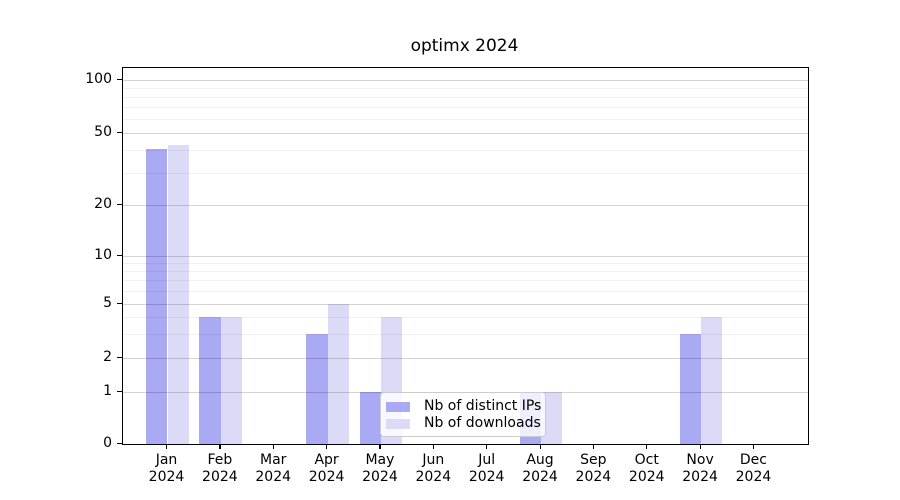  Describe the element at coordinates (327, 446) in the screenshot. I see `x-tick-mark-apr` at that location.